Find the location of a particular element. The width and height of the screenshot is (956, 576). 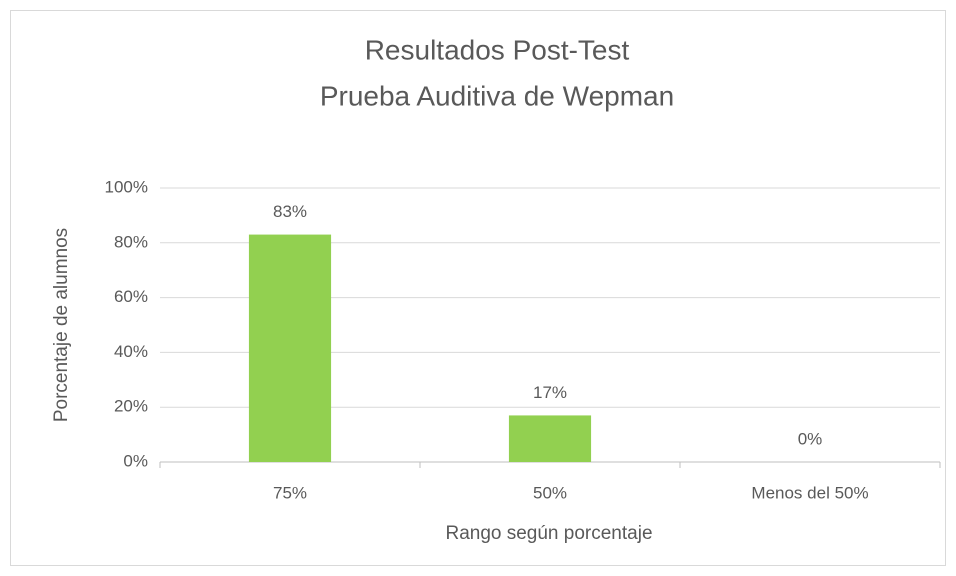

y-tick-label: 0% is located at coordinates (135, 460).